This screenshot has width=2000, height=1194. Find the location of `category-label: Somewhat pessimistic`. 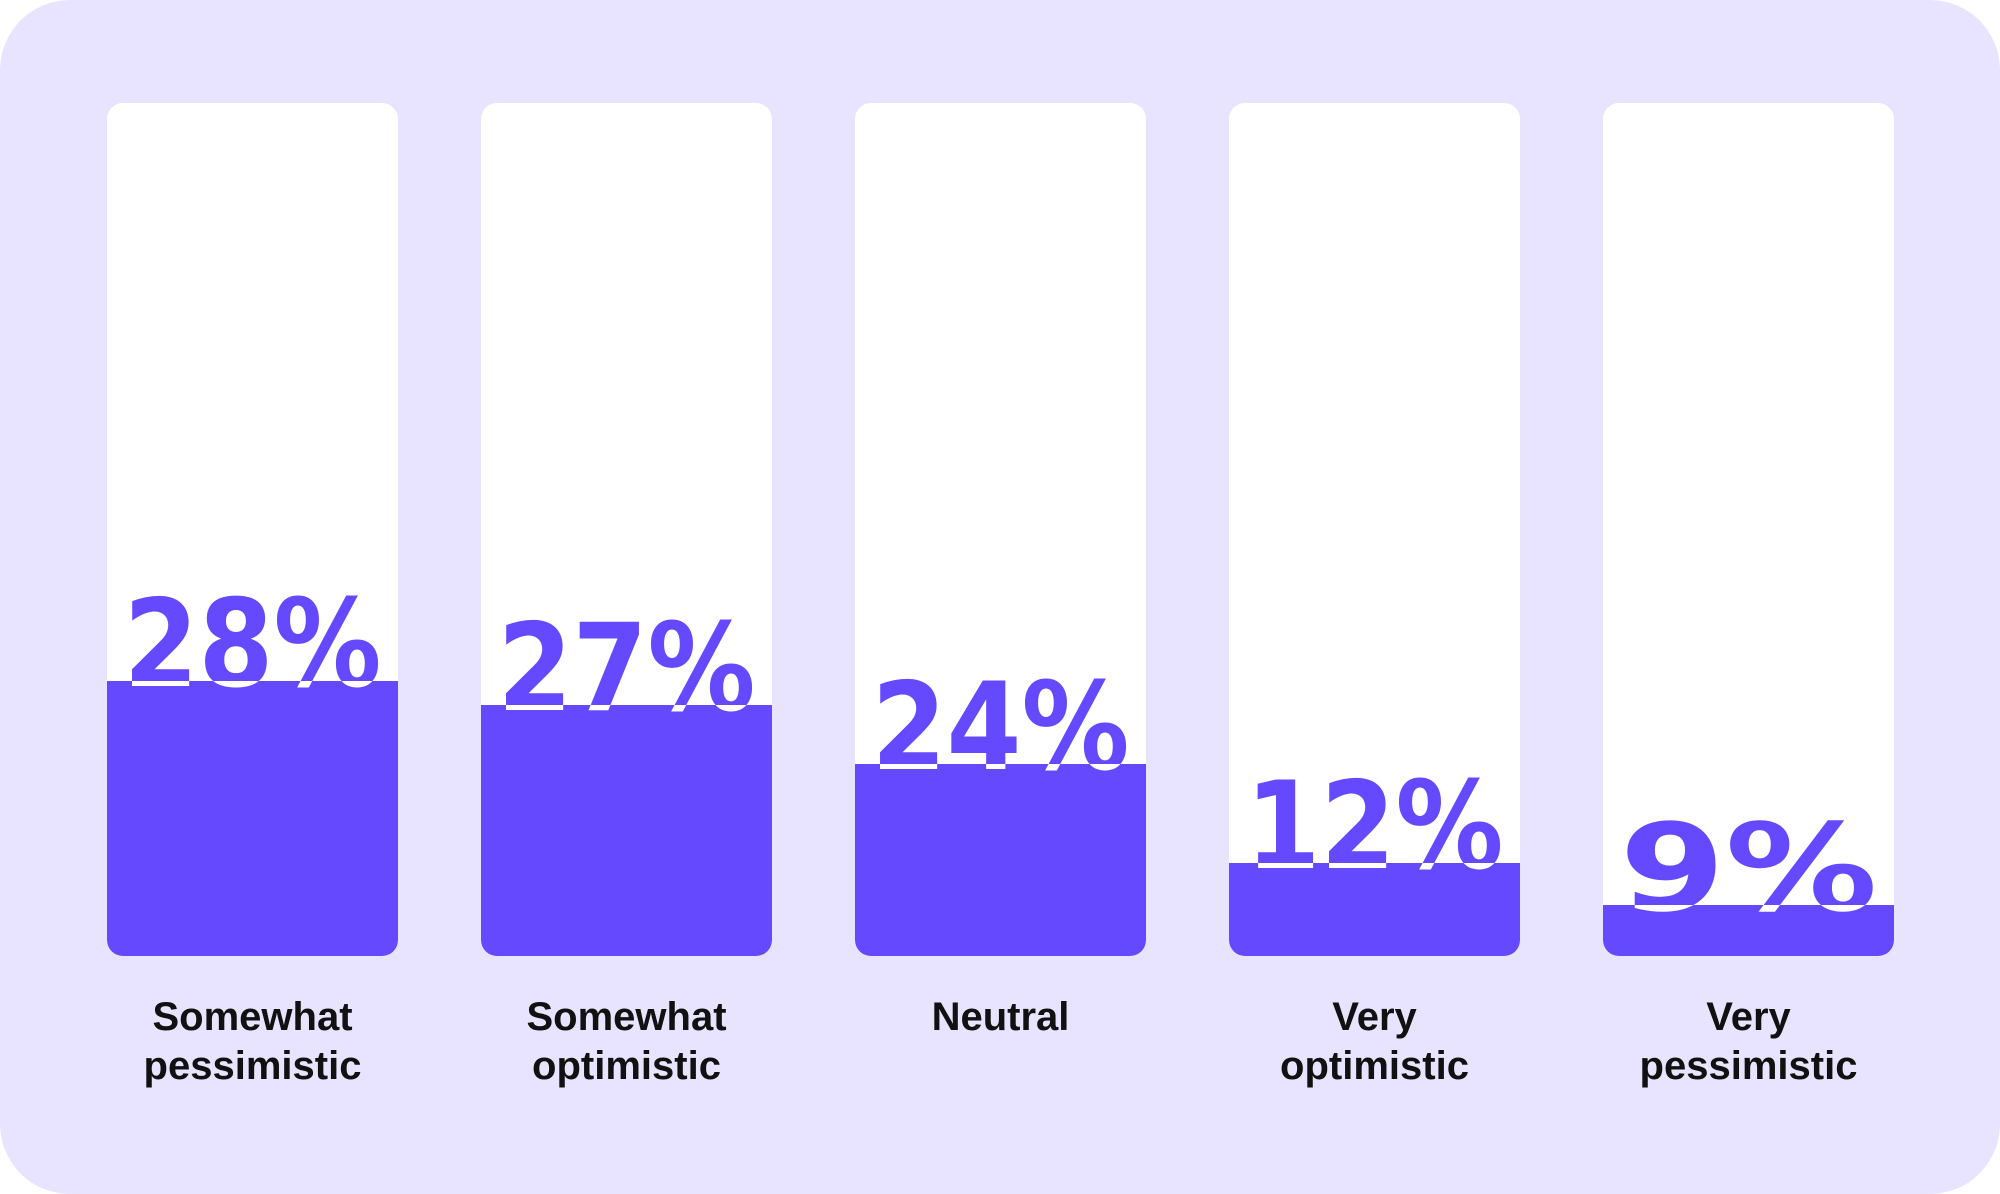

category-label: Somewhat pessimistic is located at coordinates (253, 1041).